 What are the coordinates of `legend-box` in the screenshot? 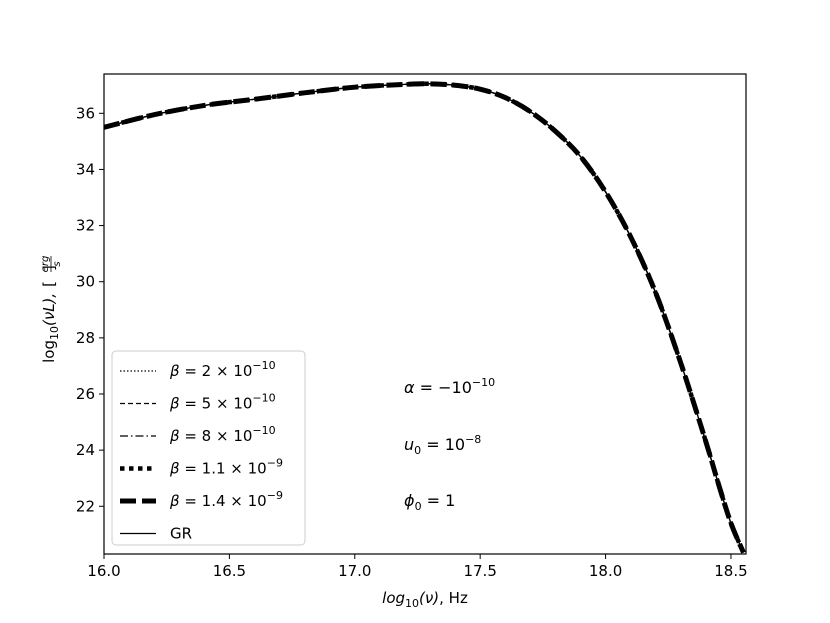 It's located at (208, 448).